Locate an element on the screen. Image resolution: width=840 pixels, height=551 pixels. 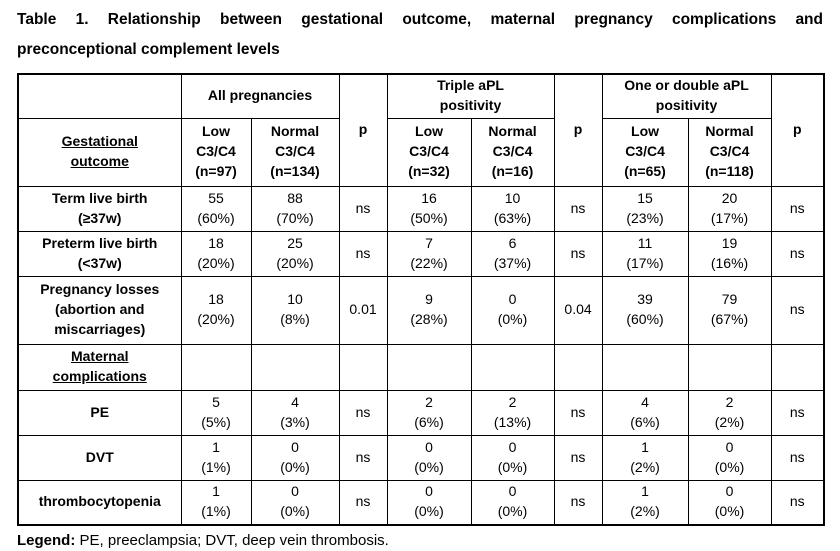
data-cell: 9 (28%) is located at coordinates (429, 310).